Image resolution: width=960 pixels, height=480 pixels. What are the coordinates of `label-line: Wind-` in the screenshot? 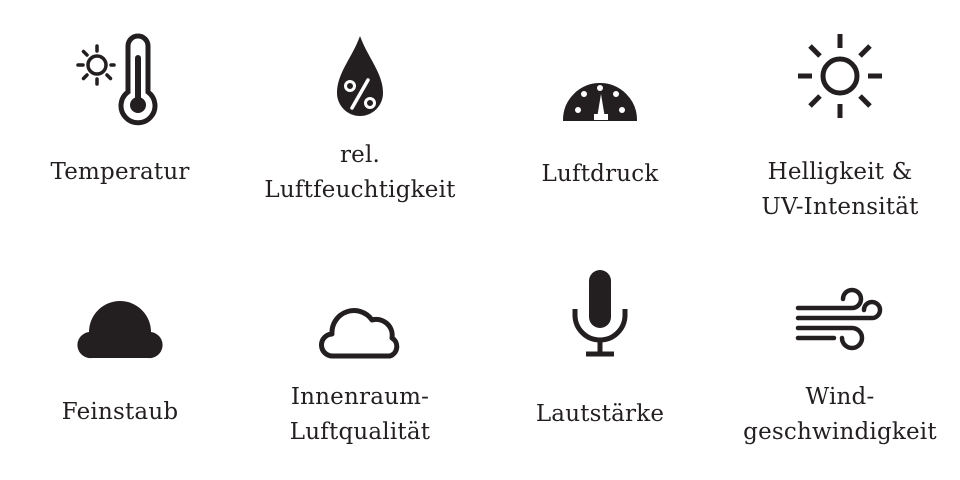 It's located at (840, 397).